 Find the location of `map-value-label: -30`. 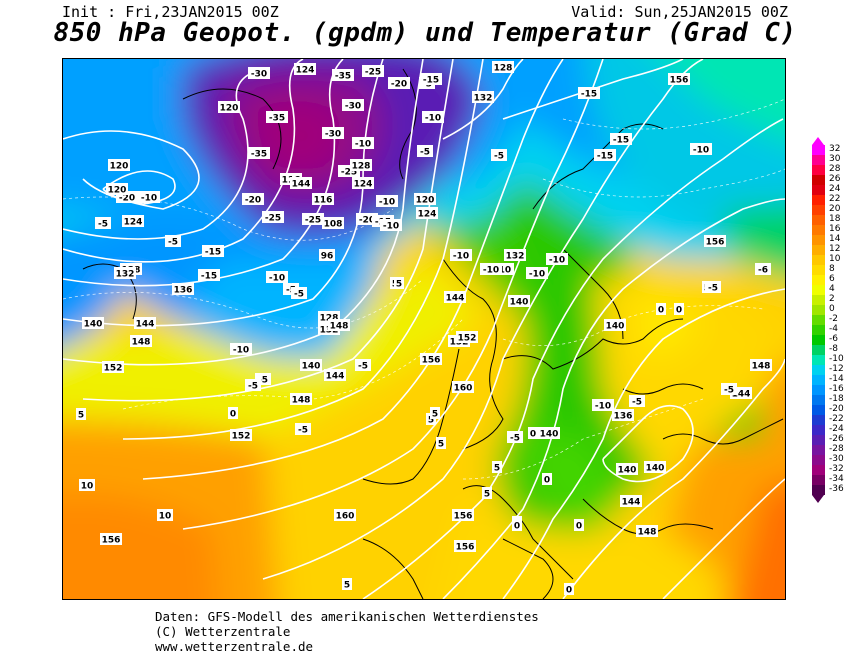

map-value-label: -30 is located at coordinates (259, 75).